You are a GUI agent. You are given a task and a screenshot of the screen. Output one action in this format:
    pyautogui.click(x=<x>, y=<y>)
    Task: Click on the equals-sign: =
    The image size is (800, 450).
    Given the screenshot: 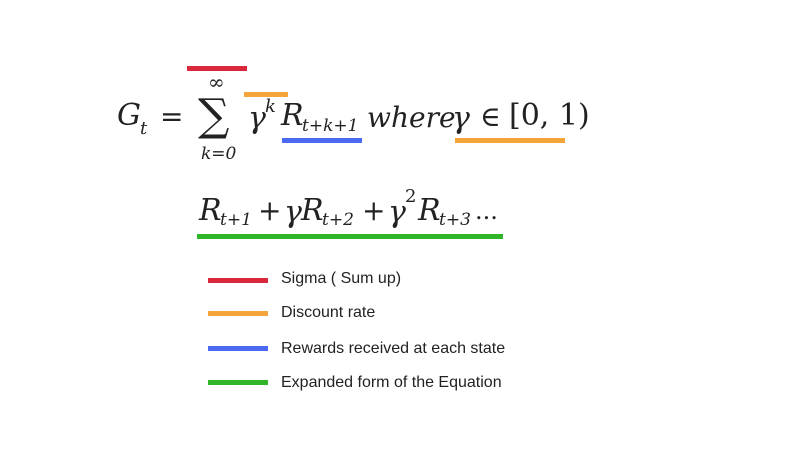 What is the action you would take?
    pyautogui.click(x=172, y=116)
    